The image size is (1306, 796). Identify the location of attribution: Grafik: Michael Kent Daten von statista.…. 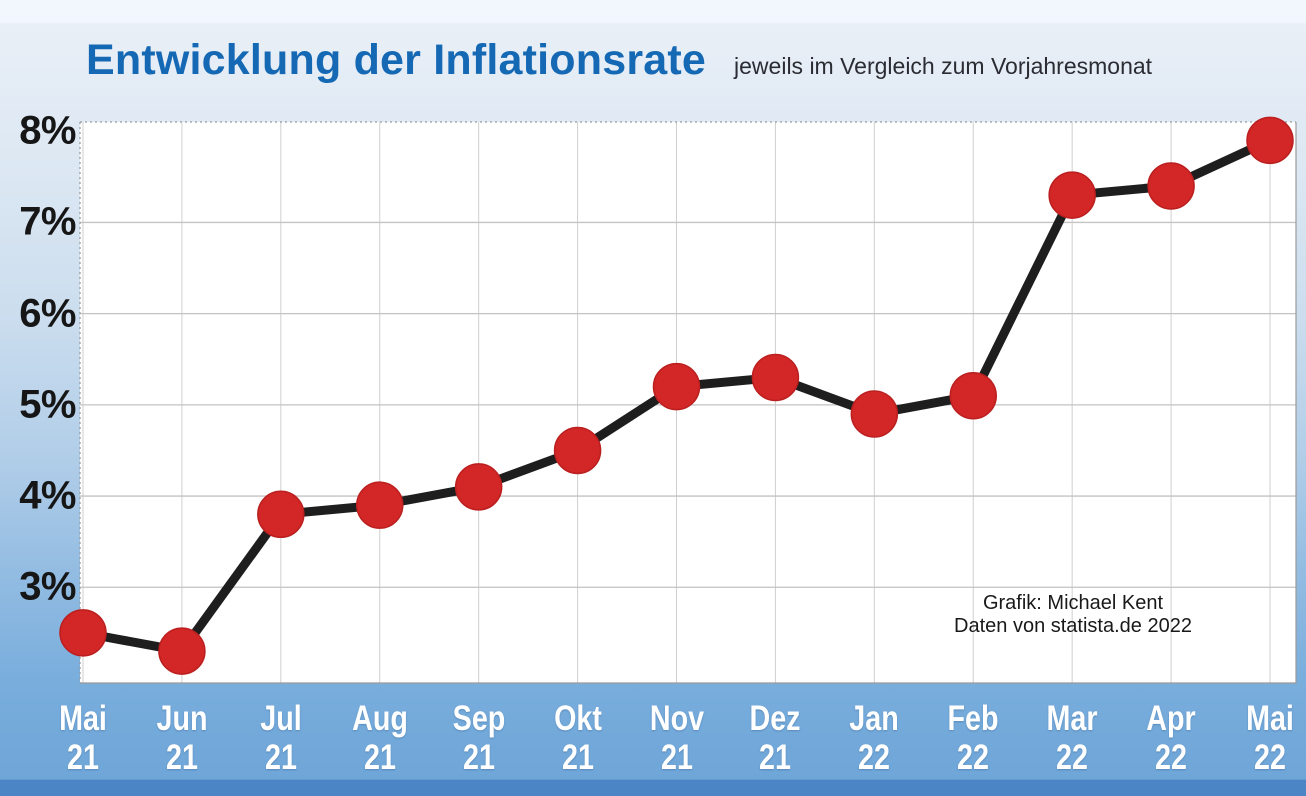
(1073, 615).